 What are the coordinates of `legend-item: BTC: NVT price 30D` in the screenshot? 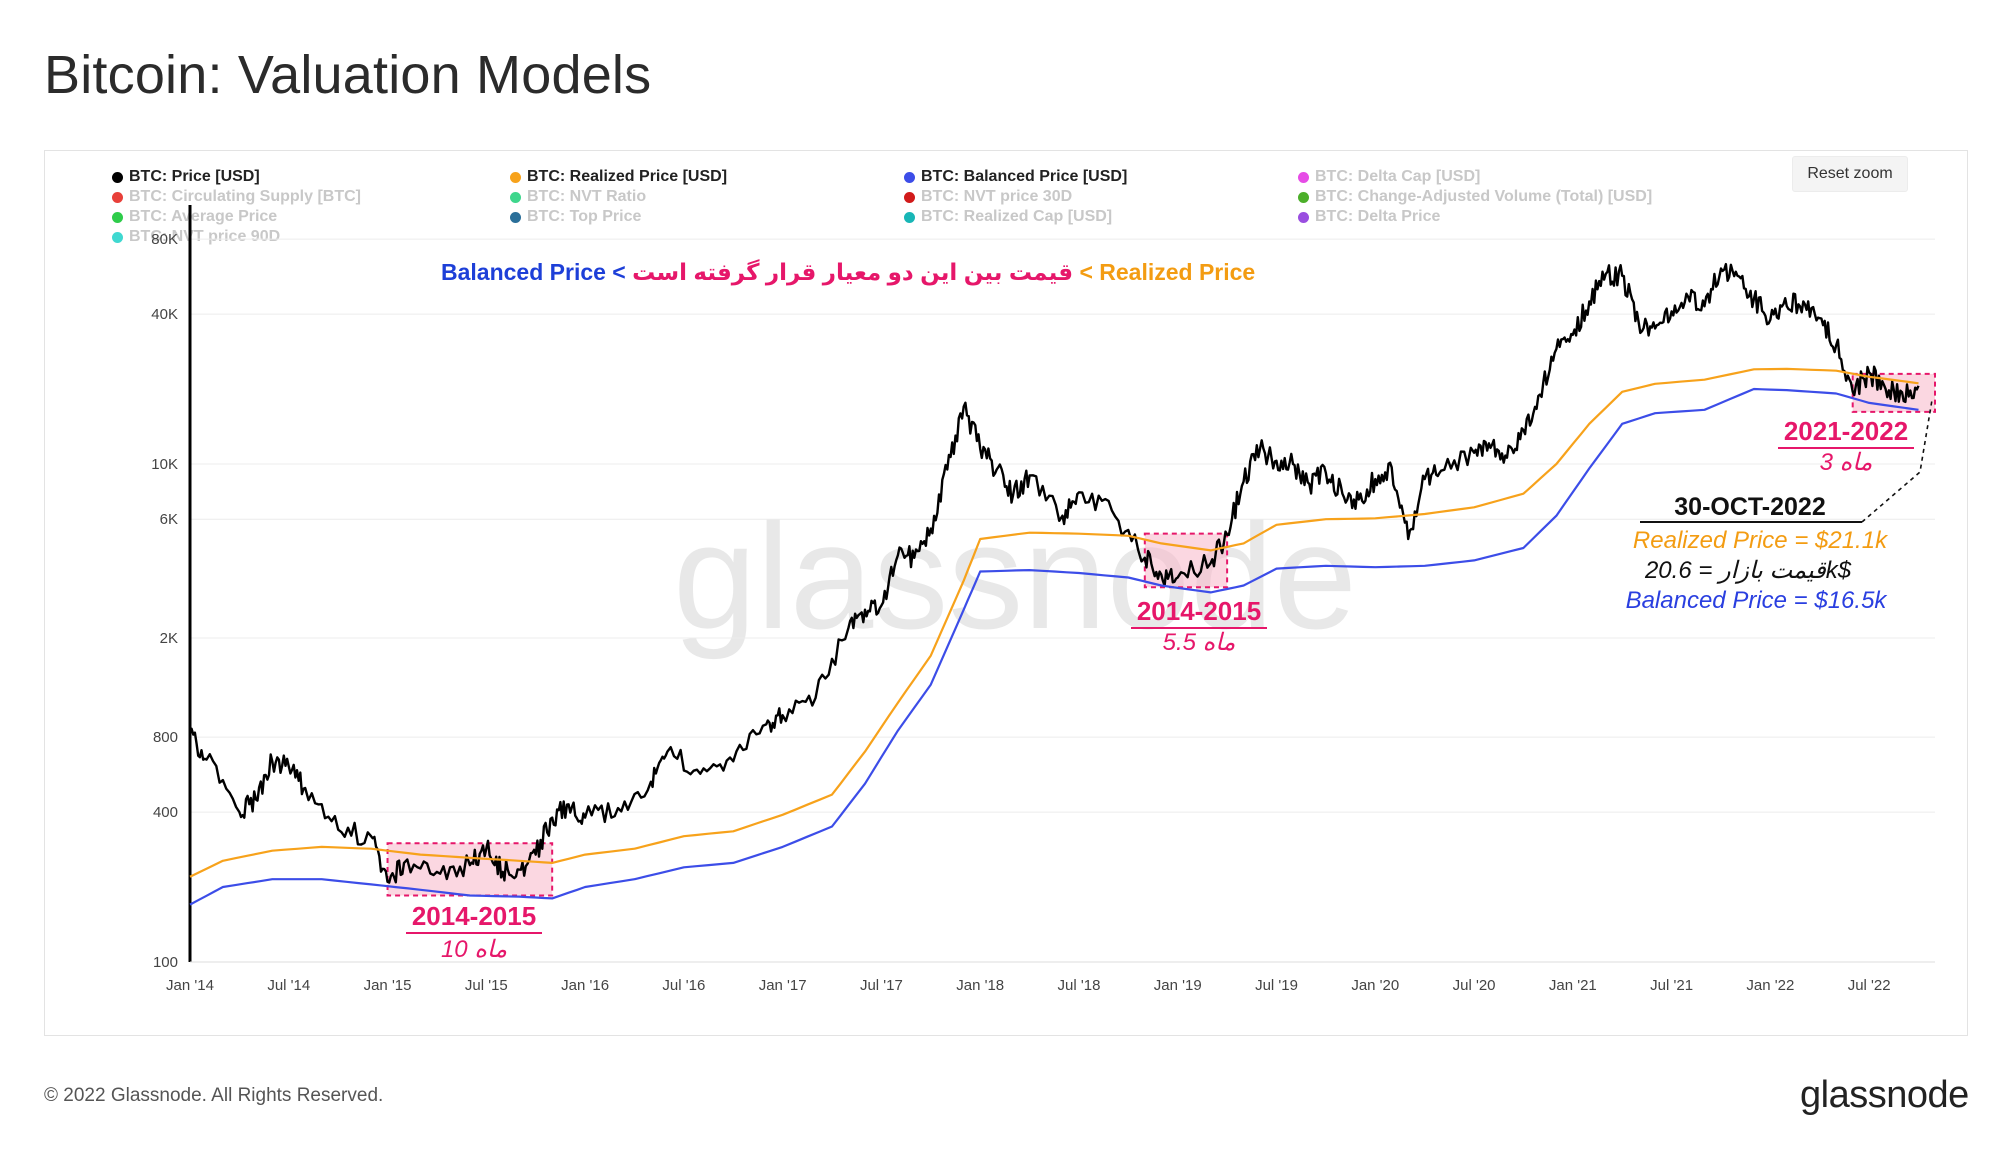 It's located at (988, 197).